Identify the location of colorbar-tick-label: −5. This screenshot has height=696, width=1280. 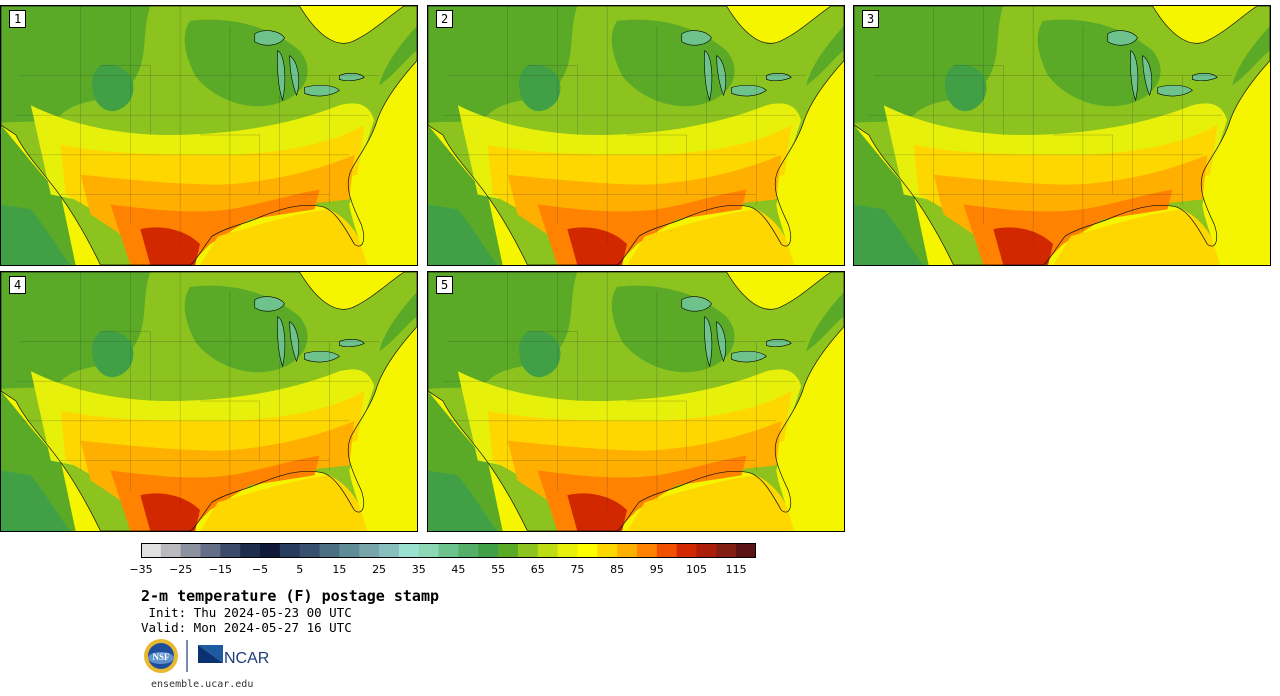
(260, 569).